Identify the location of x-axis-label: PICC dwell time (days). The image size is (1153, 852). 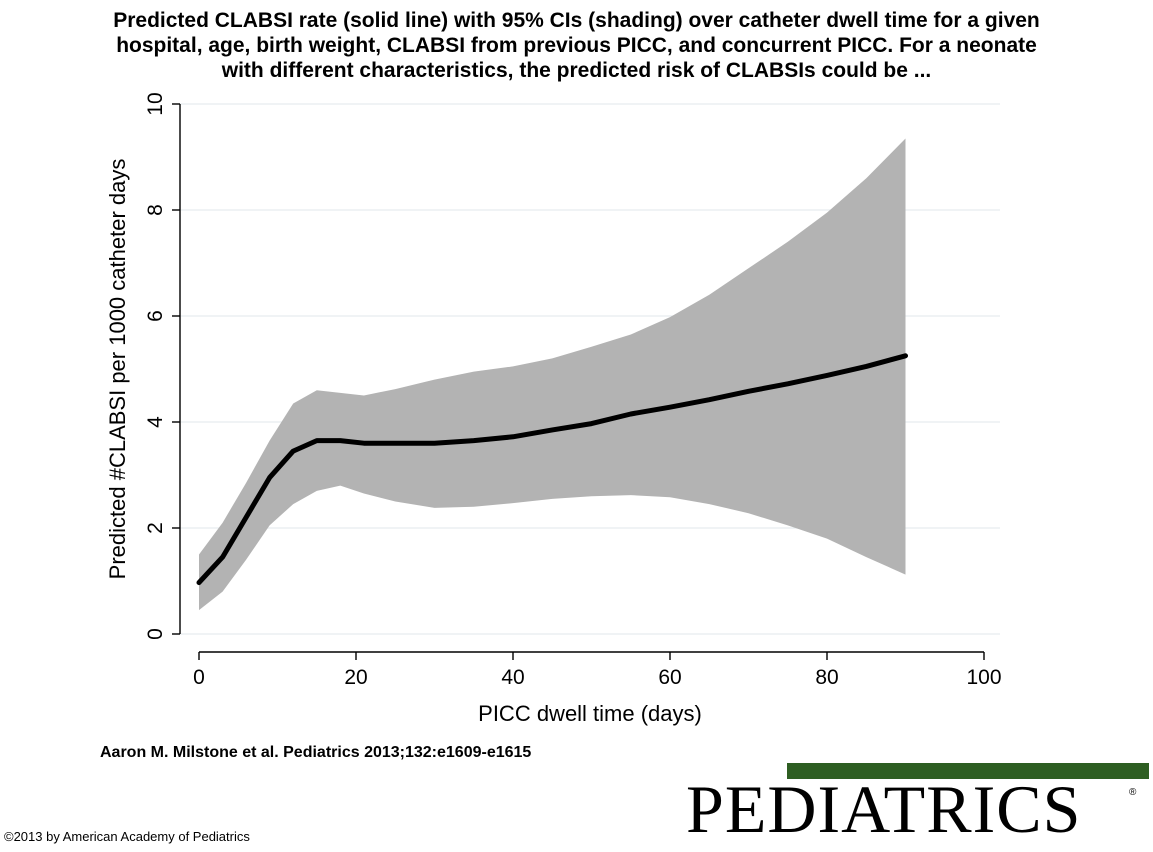
(590, 713).